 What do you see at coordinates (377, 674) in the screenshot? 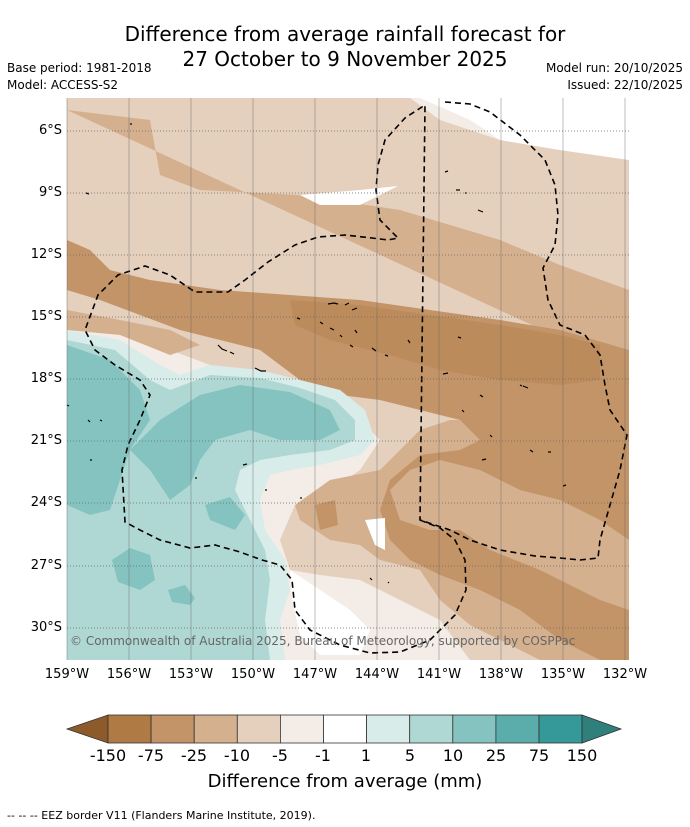
I see `lon-label: 144°W` at bounding box center [377, 674].